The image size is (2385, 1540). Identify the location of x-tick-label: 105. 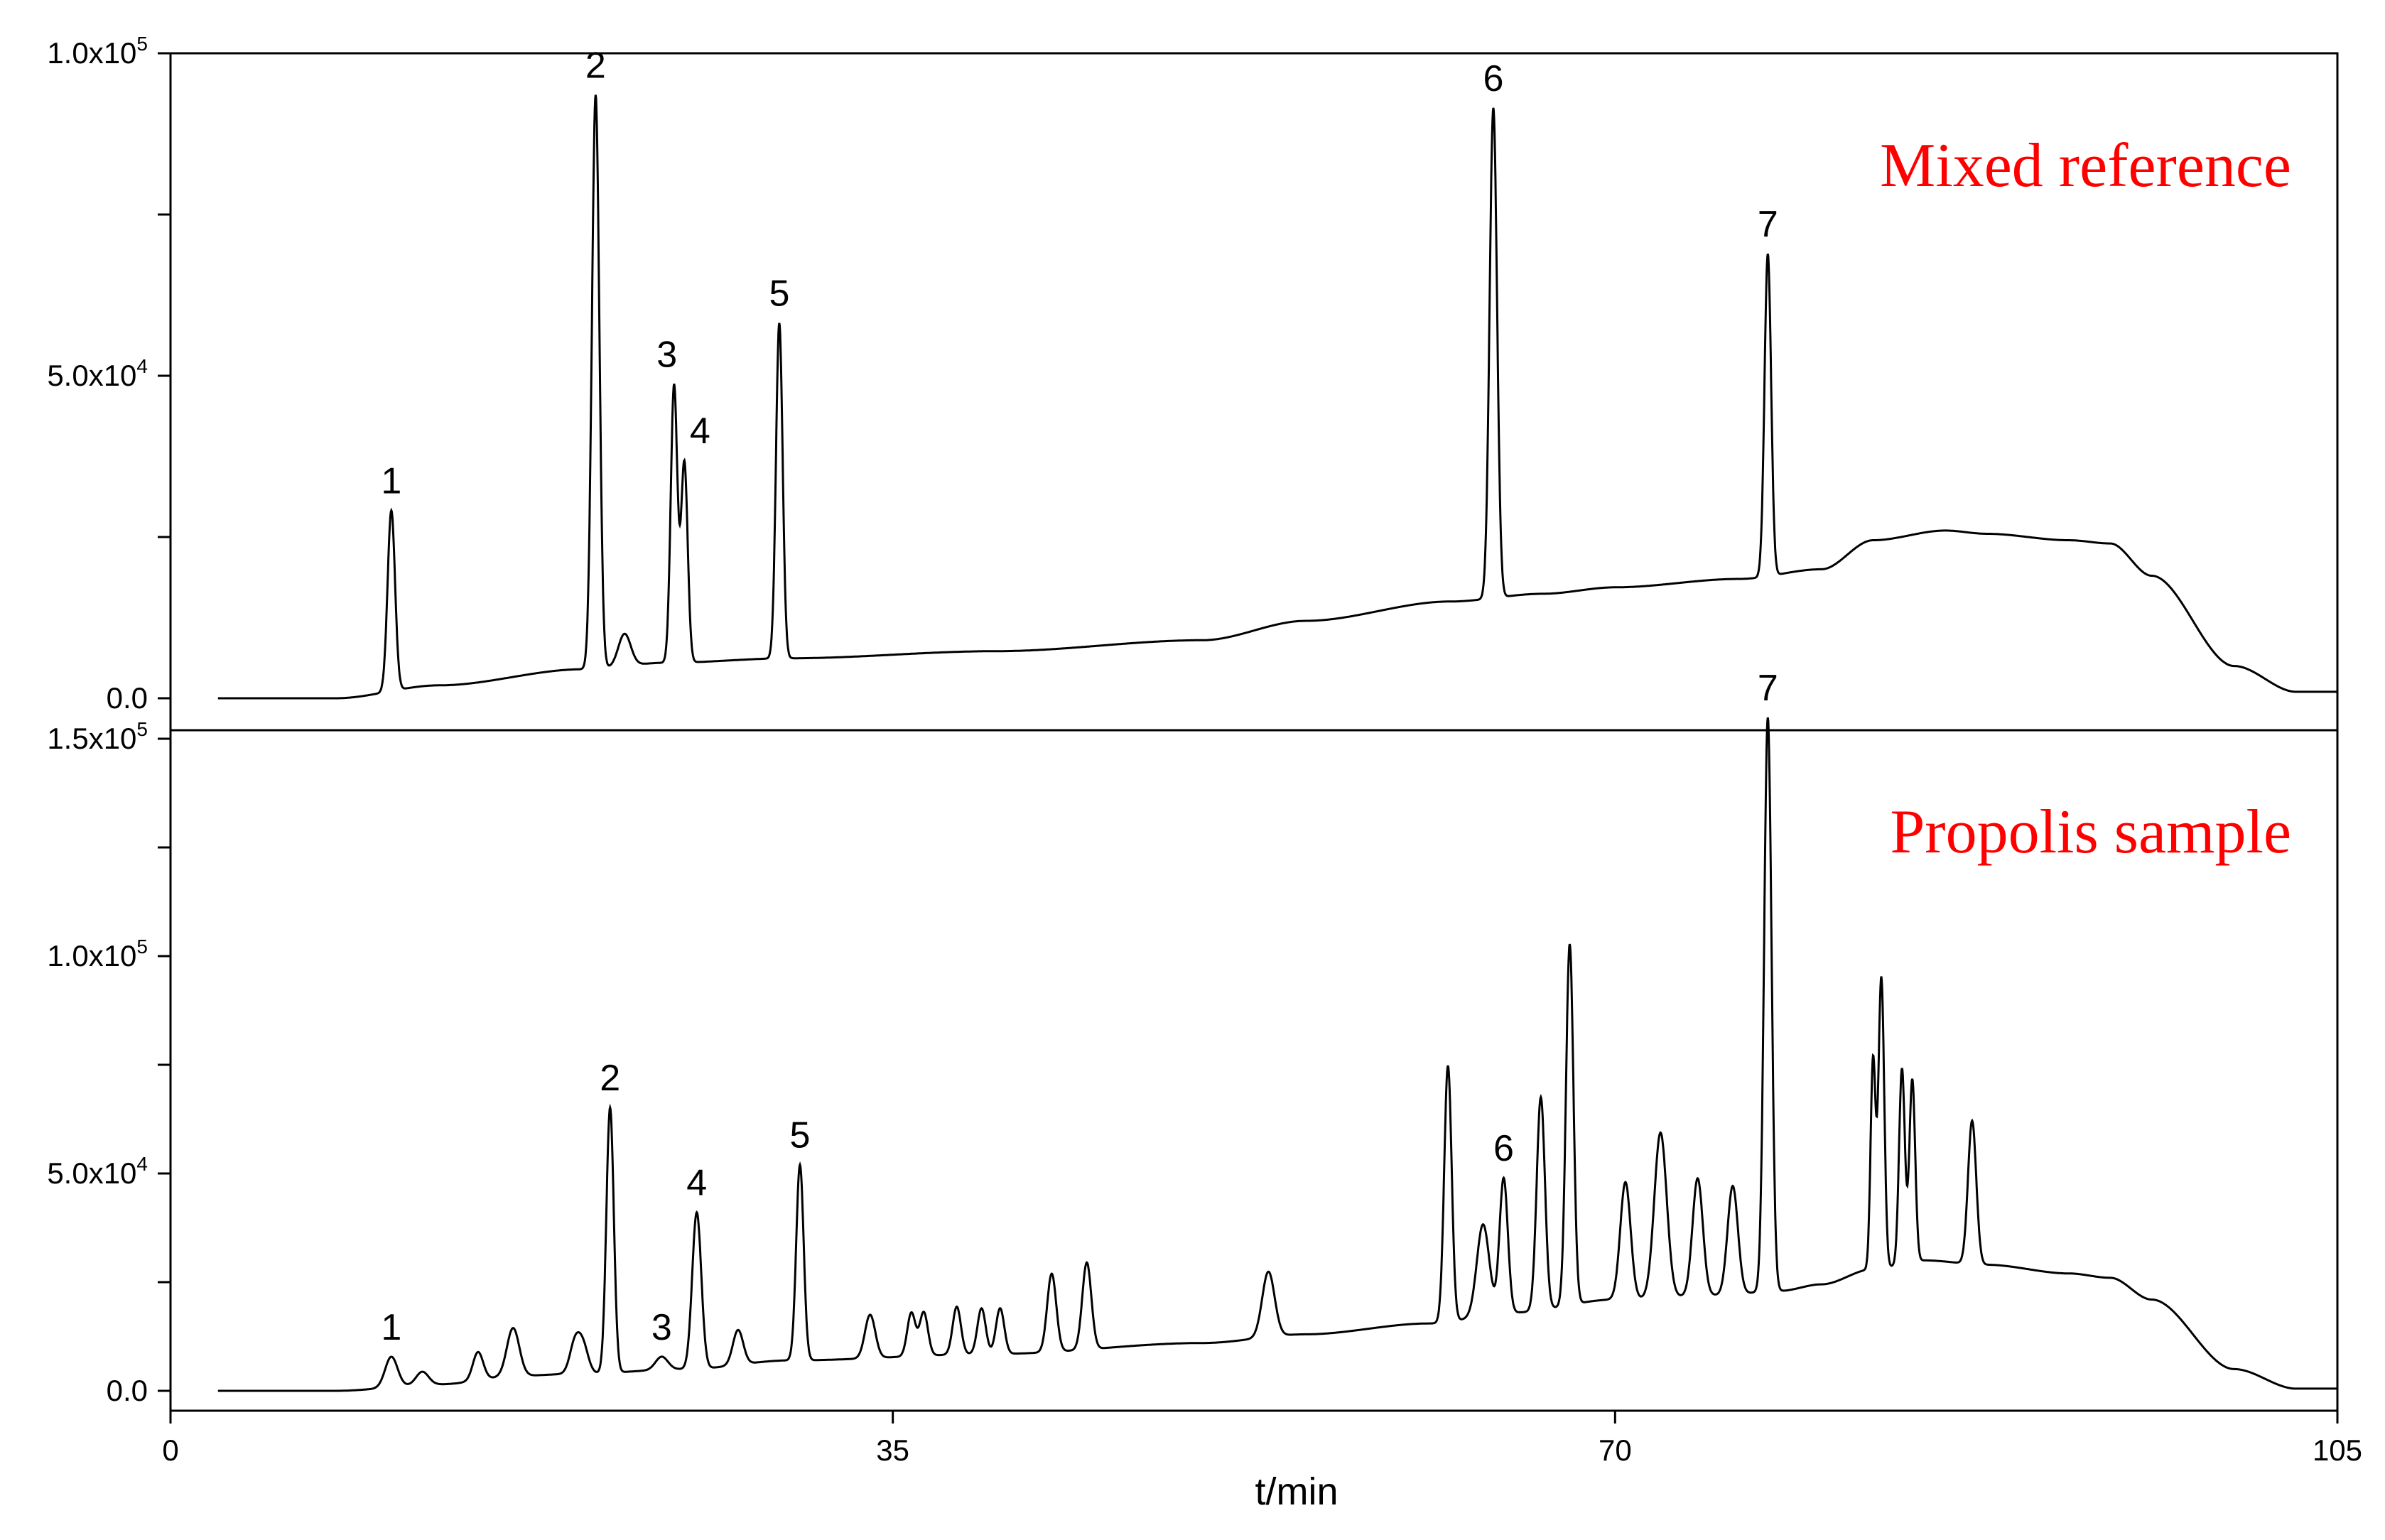
(2337, 1450).